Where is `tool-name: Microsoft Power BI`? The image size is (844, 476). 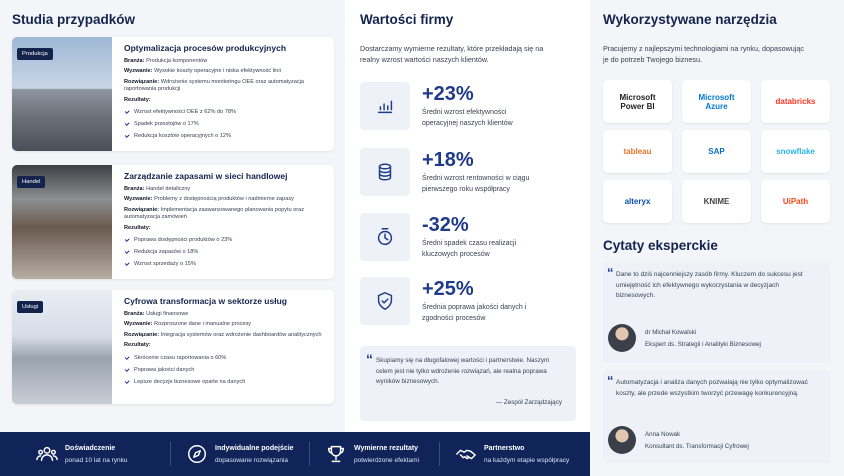 tool-name: Microsoft Power BI is located at coordinates (637, 101).